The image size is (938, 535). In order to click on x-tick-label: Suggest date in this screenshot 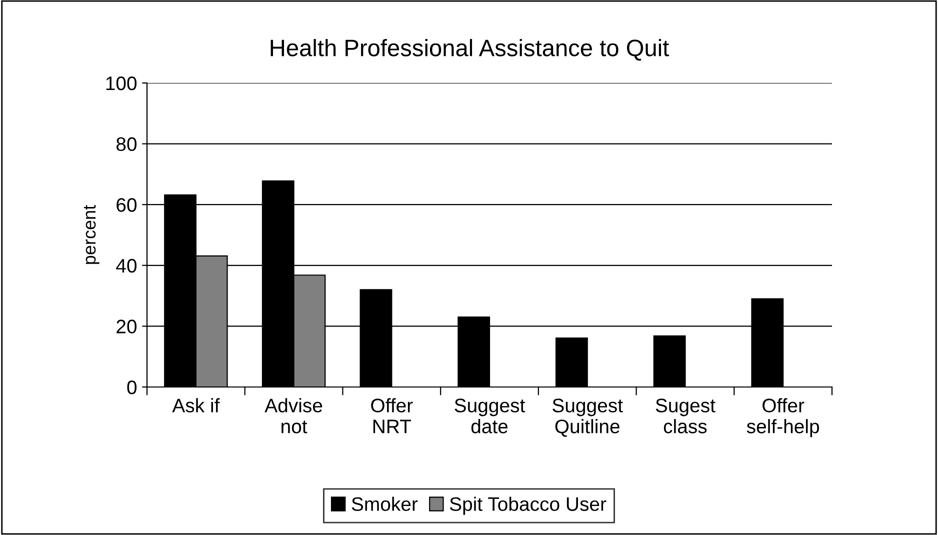, I will do `click(490, 416)`.